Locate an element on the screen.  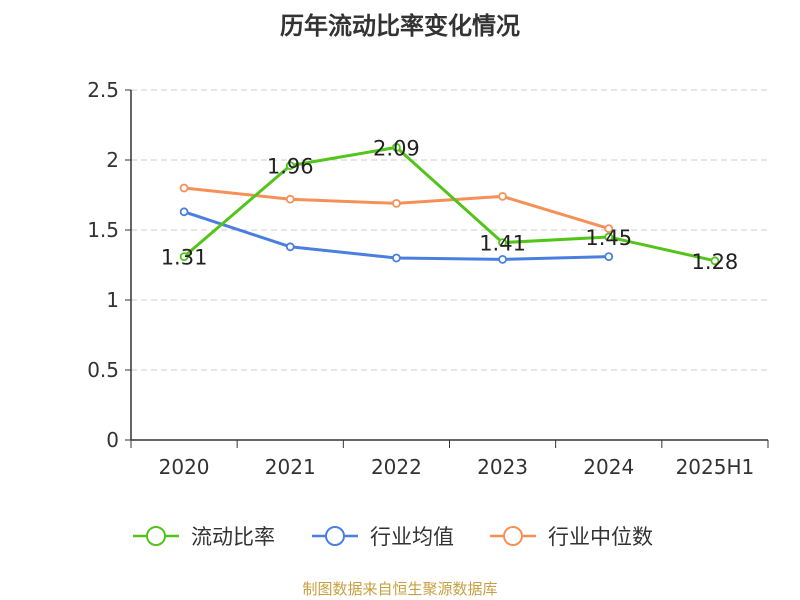
legend-item-0: 流动比率 is located at coordinates (204, 537).